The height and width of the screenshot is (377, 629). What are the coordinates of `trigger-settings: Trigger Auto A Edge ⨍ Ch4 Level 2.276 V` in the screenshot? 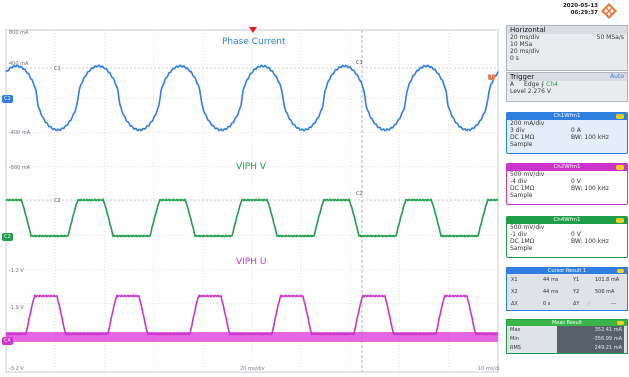 It's located at (567, 87).